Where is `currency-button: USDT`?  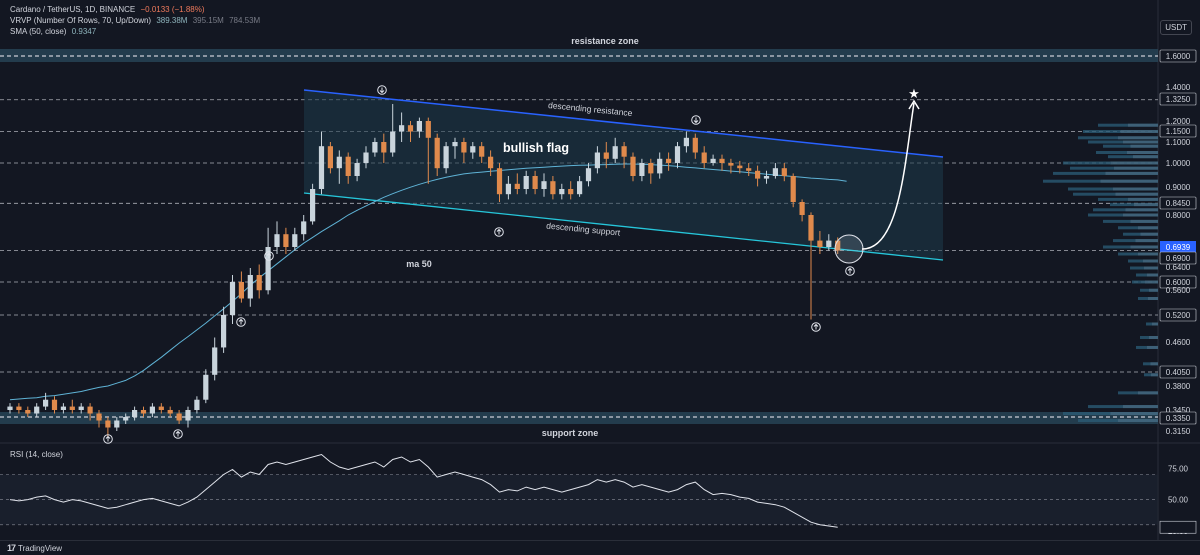 currency-button: USDT is located at coordinates (1176, 27).